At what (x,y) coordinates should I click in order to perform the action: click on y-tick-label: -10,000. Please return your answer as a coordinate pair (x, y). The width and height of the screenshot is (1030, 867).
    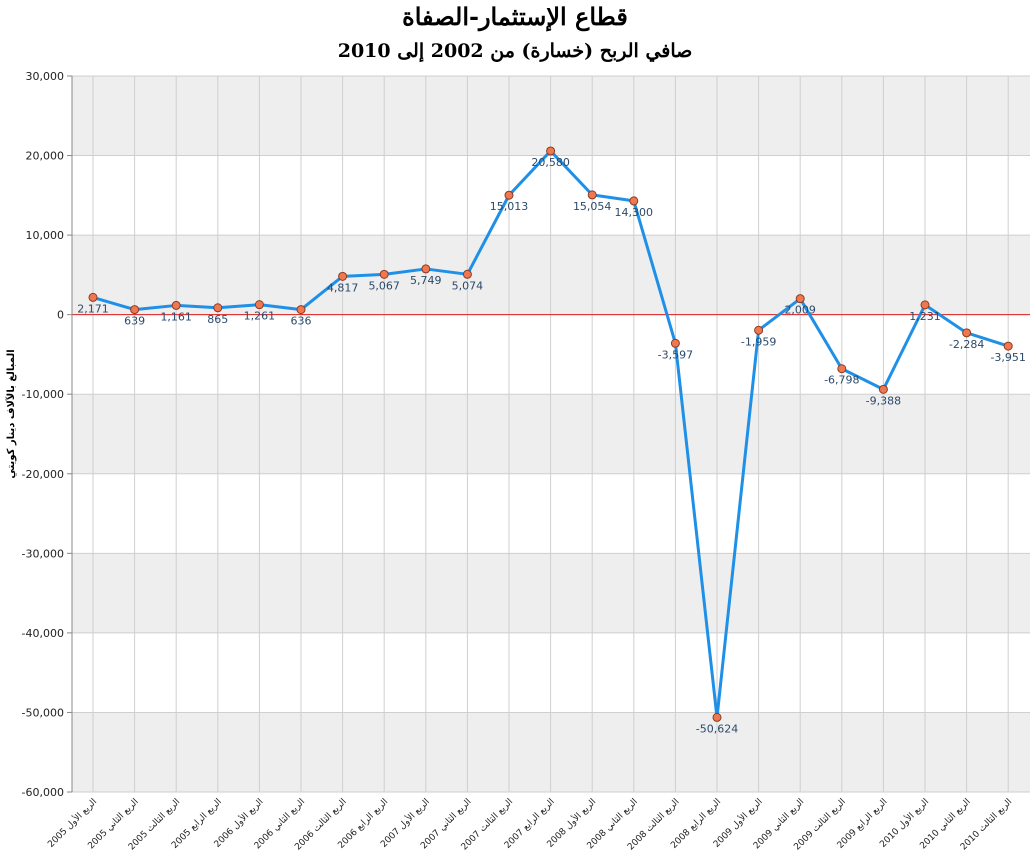
    Looking at the image, I should click on (43, 394).